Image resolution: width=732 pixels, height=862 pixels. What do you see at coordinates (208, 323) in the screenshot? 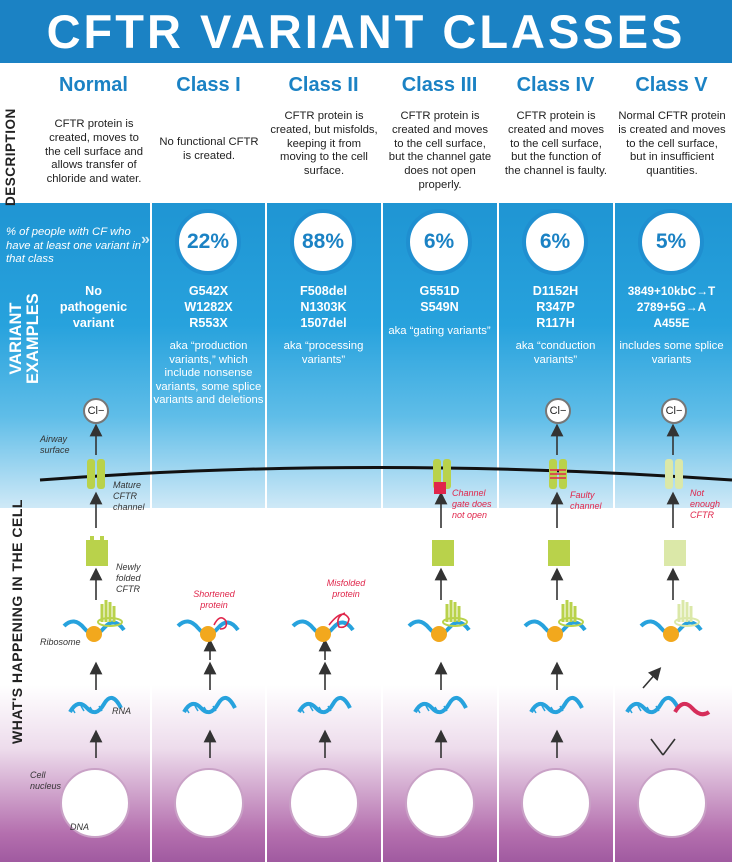
I see `variant-item: R553X` at bounding box center [208, 323].